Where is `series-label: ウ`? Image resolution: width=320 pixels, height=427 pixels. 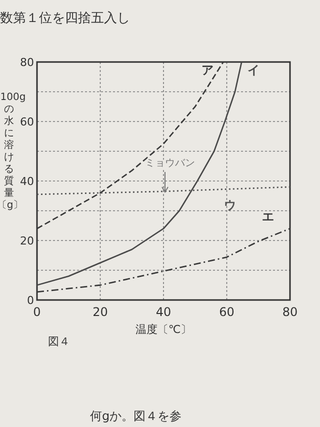
series-label: ウ is located at coordinates (230, 205).